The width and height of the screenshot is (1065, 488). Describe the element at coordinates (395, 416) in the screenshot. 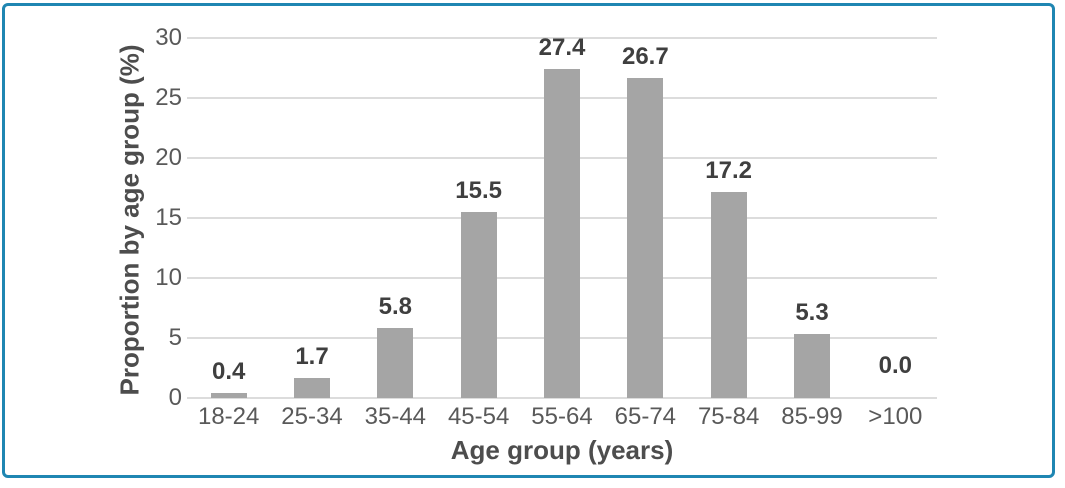

I see `x-tick-label-35-44: 35-44` at that location.